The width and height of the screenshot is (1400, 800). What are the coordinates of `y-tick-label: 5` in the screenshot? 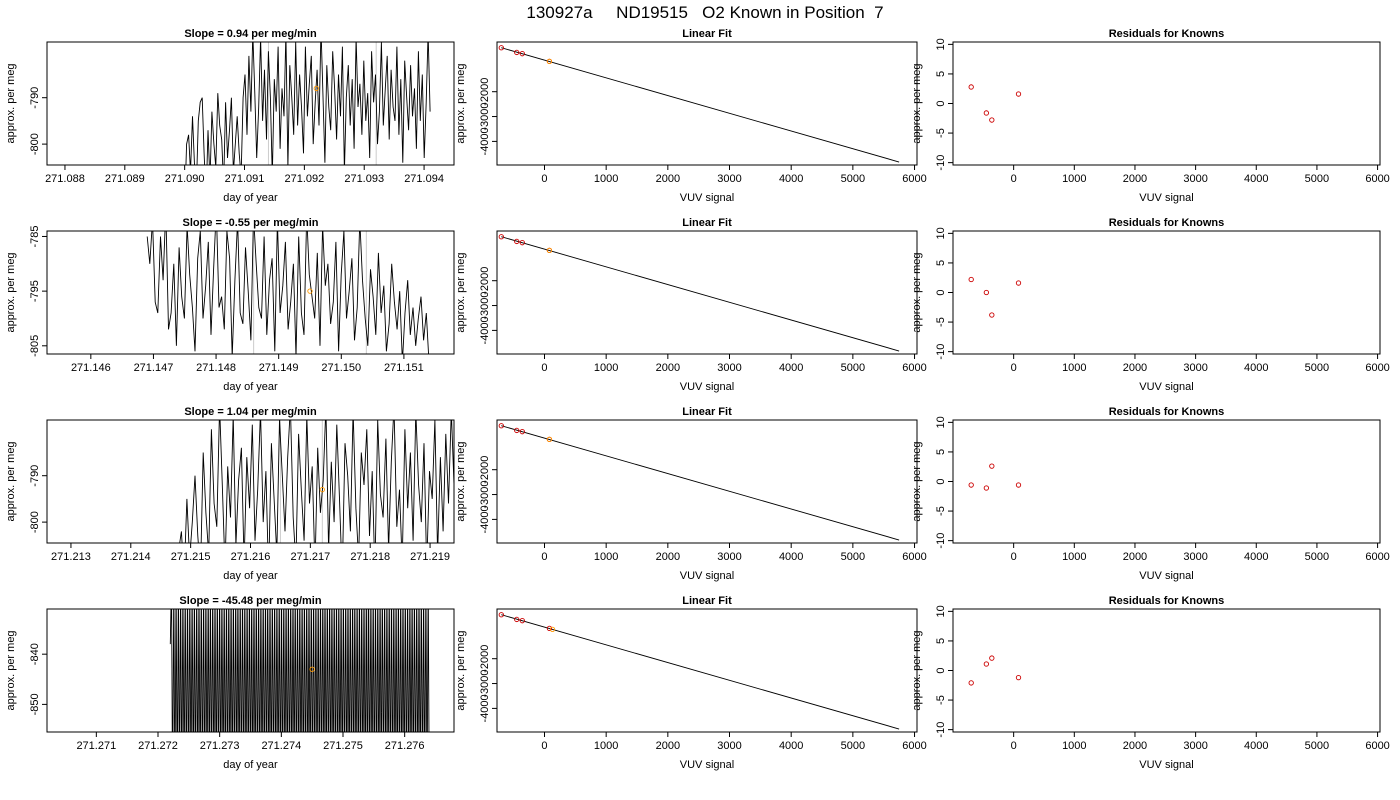 It's located at (941, 263).